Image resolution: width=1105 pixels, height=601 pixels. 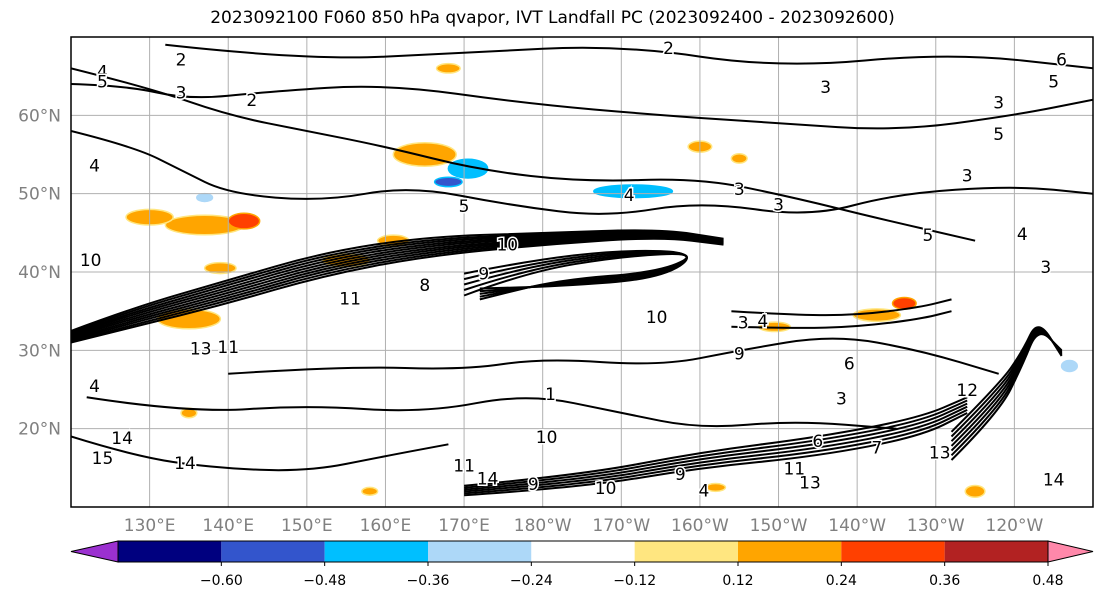 I want to click on contour-label: 12, so click(x=967, y=391).